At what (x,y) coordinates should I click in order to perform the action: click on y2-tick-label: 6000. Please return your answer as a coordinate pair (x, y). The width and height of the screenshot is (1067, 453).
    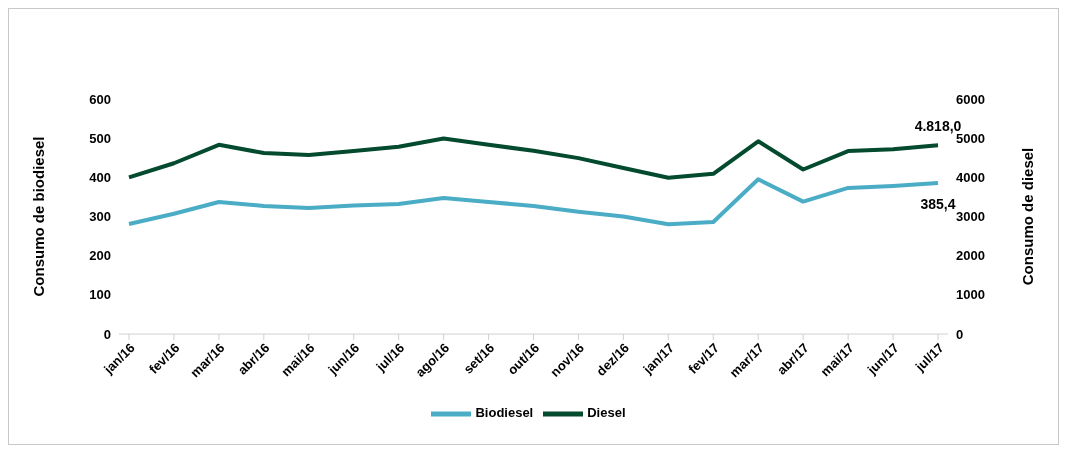
    Looking at the image, I should click on (970, 99).